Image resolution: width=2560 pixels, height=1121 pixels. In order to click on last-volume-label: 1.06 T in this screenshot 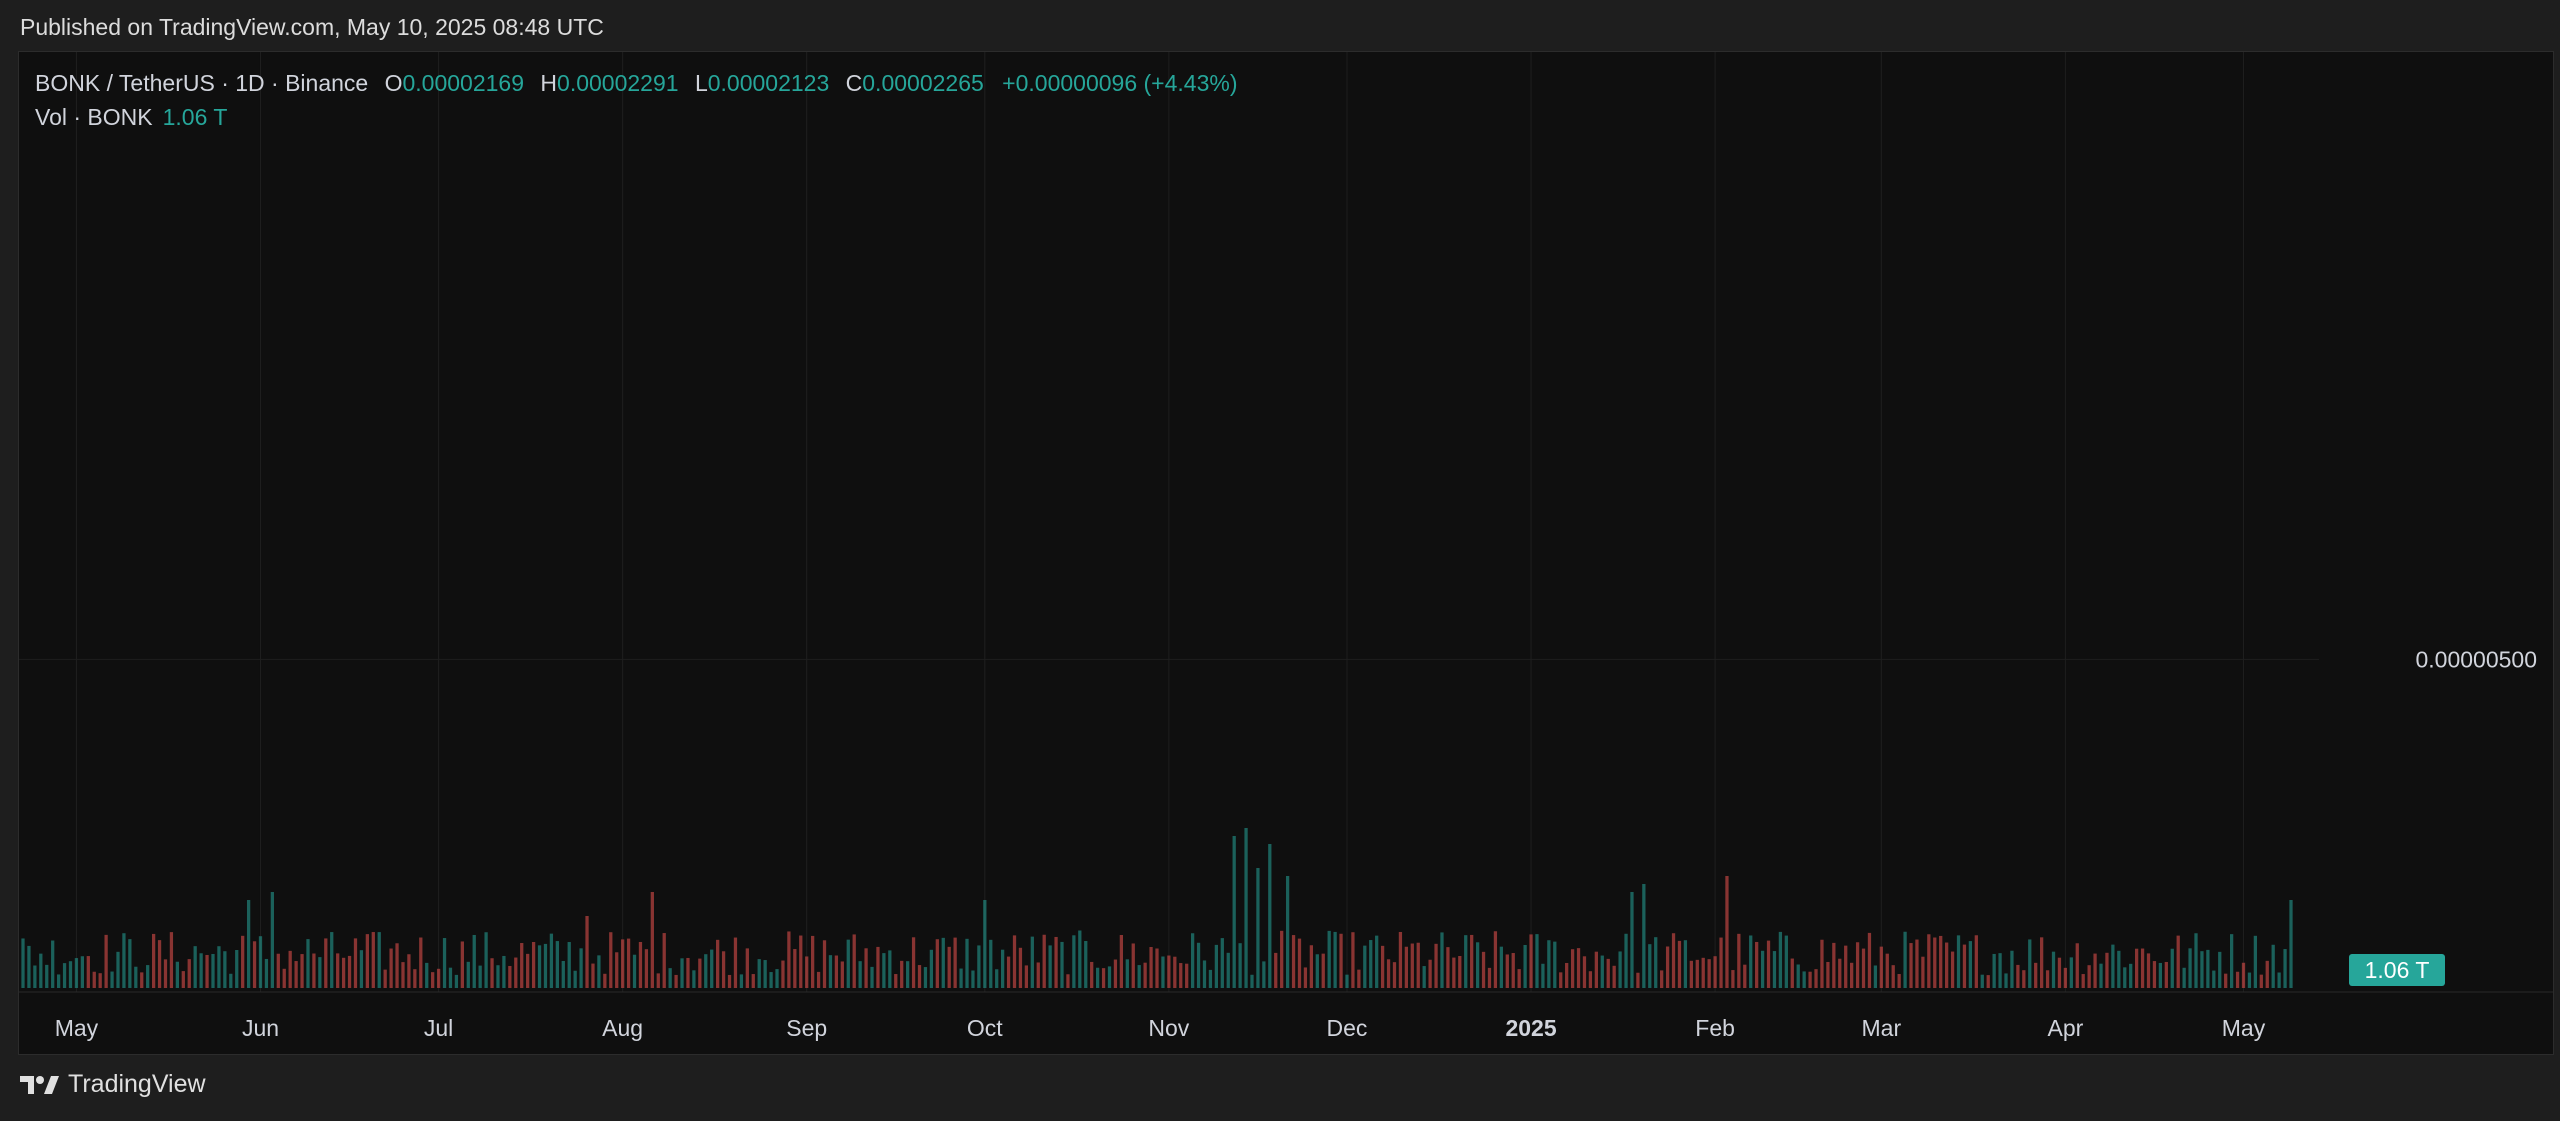, I will do `click(2397, 970)`.